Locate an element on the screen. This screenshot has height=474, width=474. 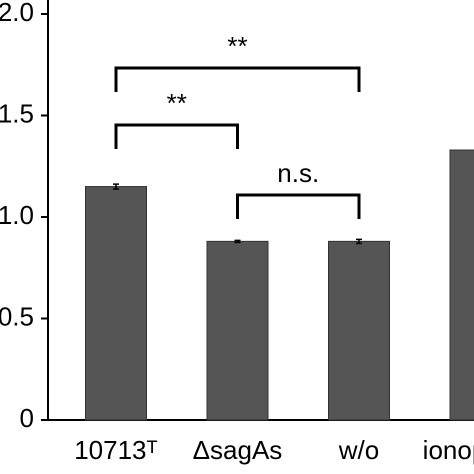
y-tick-label: 0 is located at coordinates (27, 418).